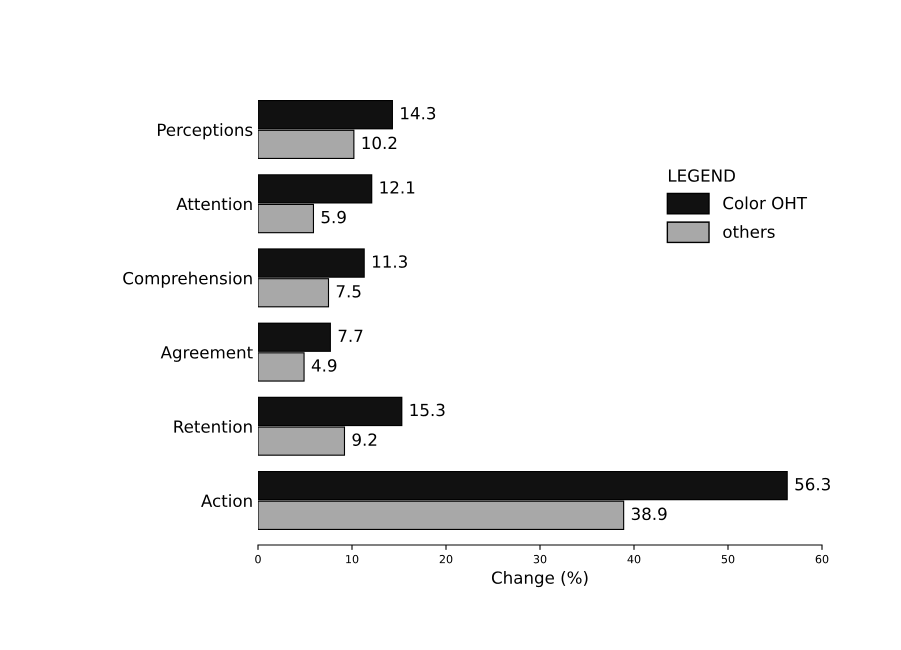 Image resolution: width=901 pixels, height=650 pixels. What do you see at coordinates (324, 365) in the screenshot?
I see `data-label: 4.9` at bounding box center [324, 365].